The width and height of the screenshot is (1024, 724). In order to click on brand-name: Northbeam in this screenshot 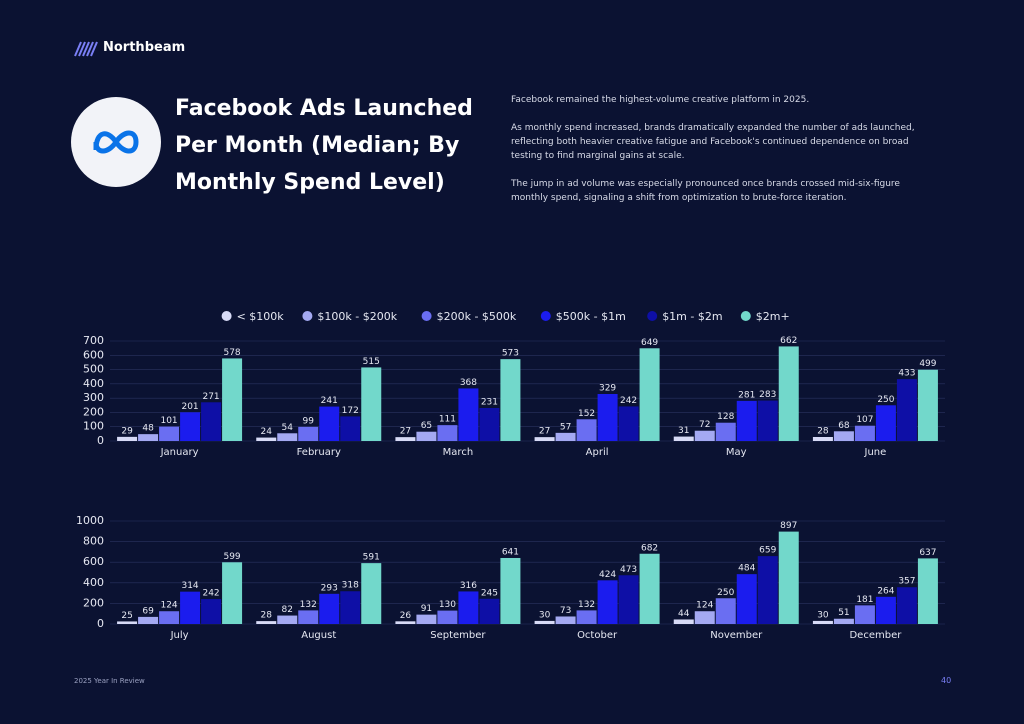, I will do `click(144, 47)`.